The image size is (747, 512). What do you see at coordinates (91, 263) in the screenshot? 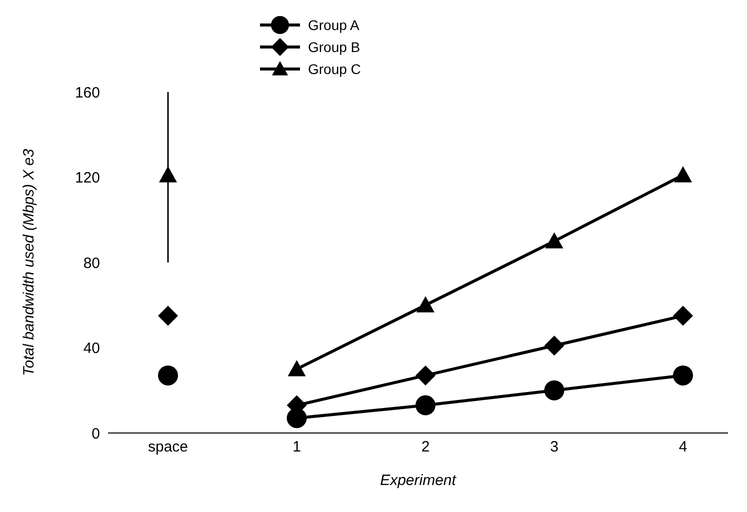
I see `y-tick-label: 80` at bounding box center [91, 263].